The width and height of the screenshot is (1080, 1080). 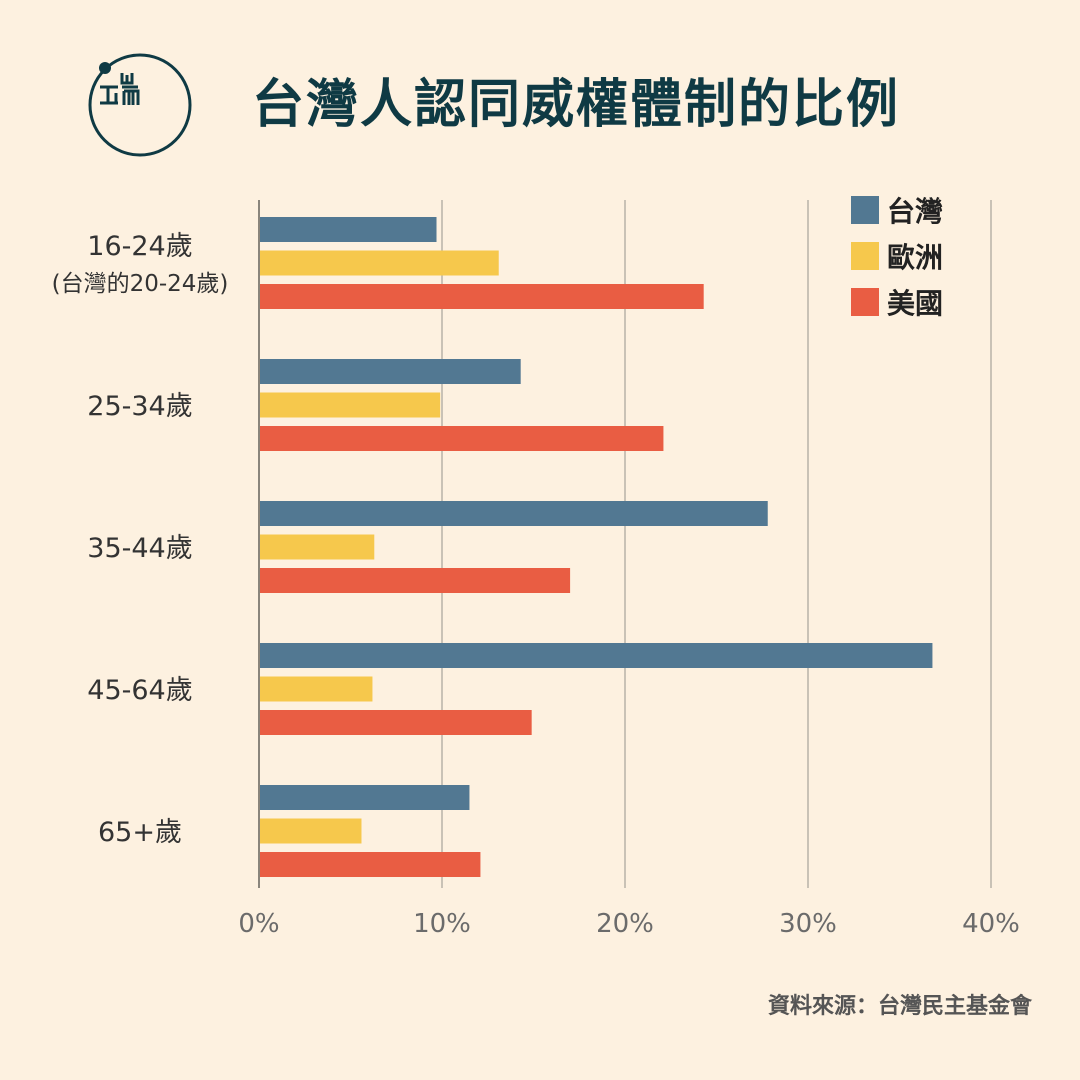 What do you see at coordinates (625, 924) in the screenshot?
I see `x-tick-label: 20%` at bounding box center [625, 924].